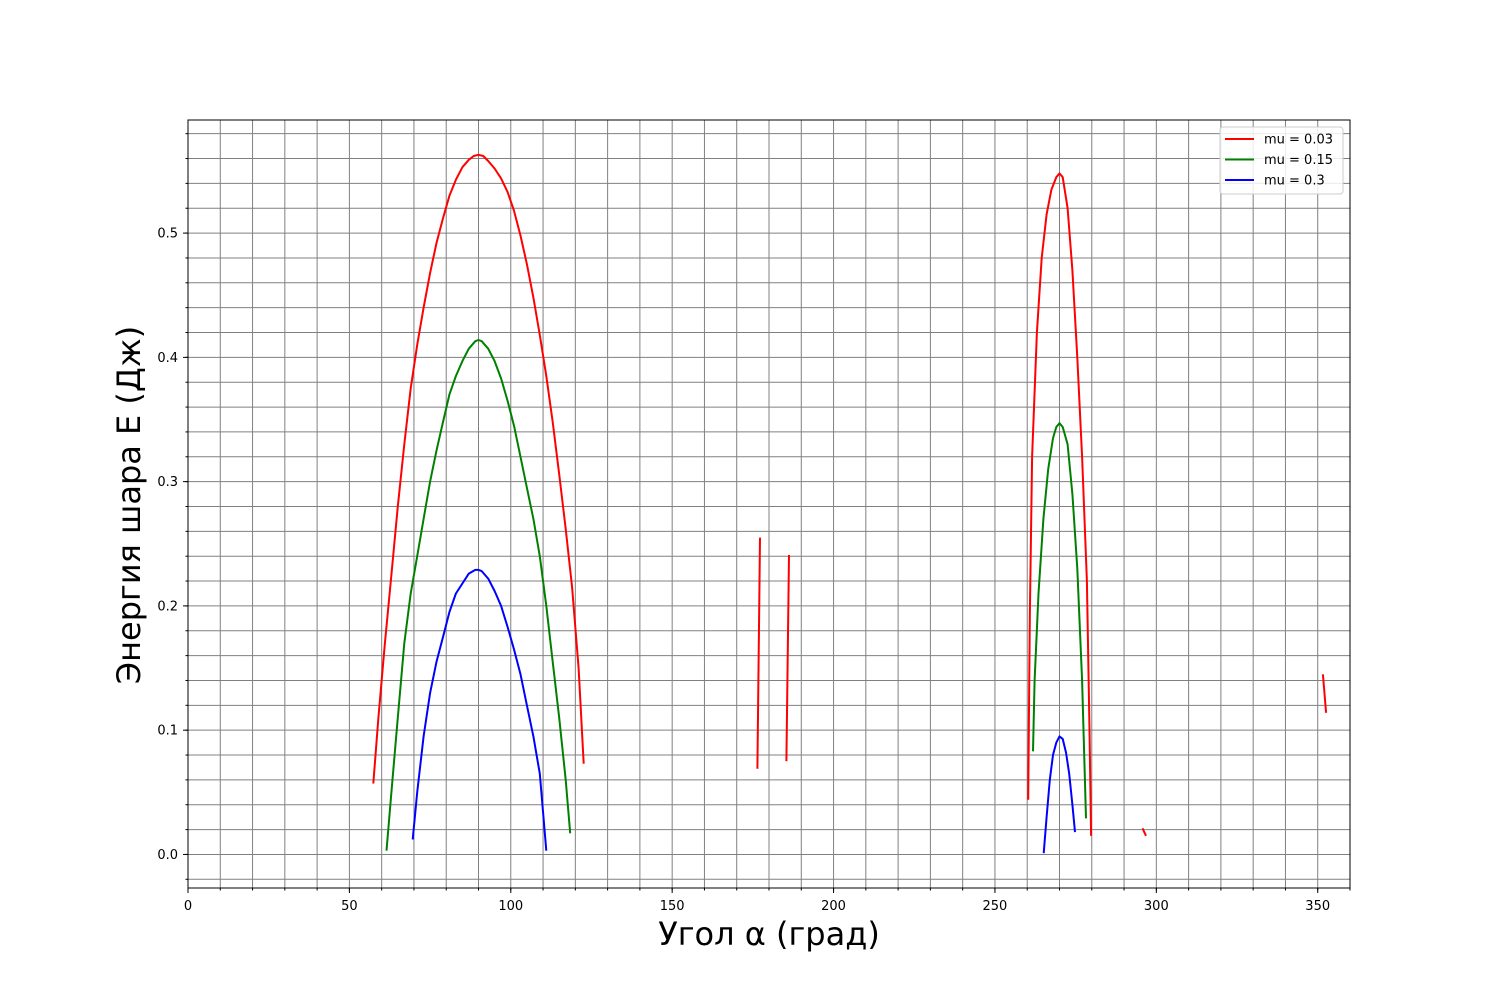  Describe the element at coordinates (129, 505) in the screenshot. I see `y-axis-label: Энергия шара E (Дж)` at that location.